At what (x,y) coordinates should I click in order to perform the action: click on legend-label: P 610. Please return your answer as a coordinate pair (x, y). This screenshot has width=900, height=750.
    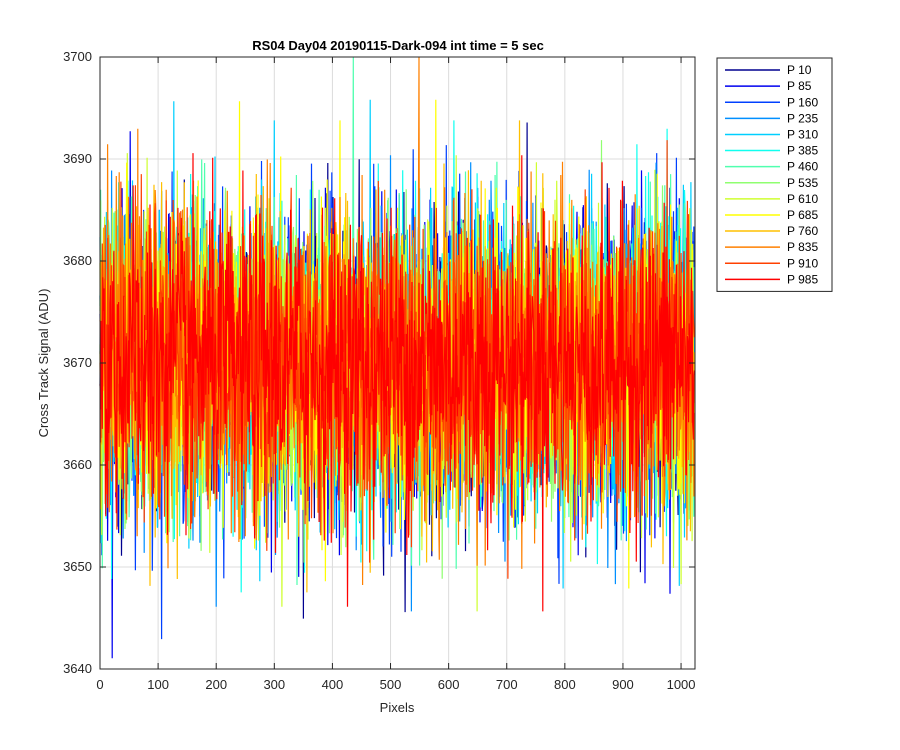
    Looking at the image, I should click on (802, 199).